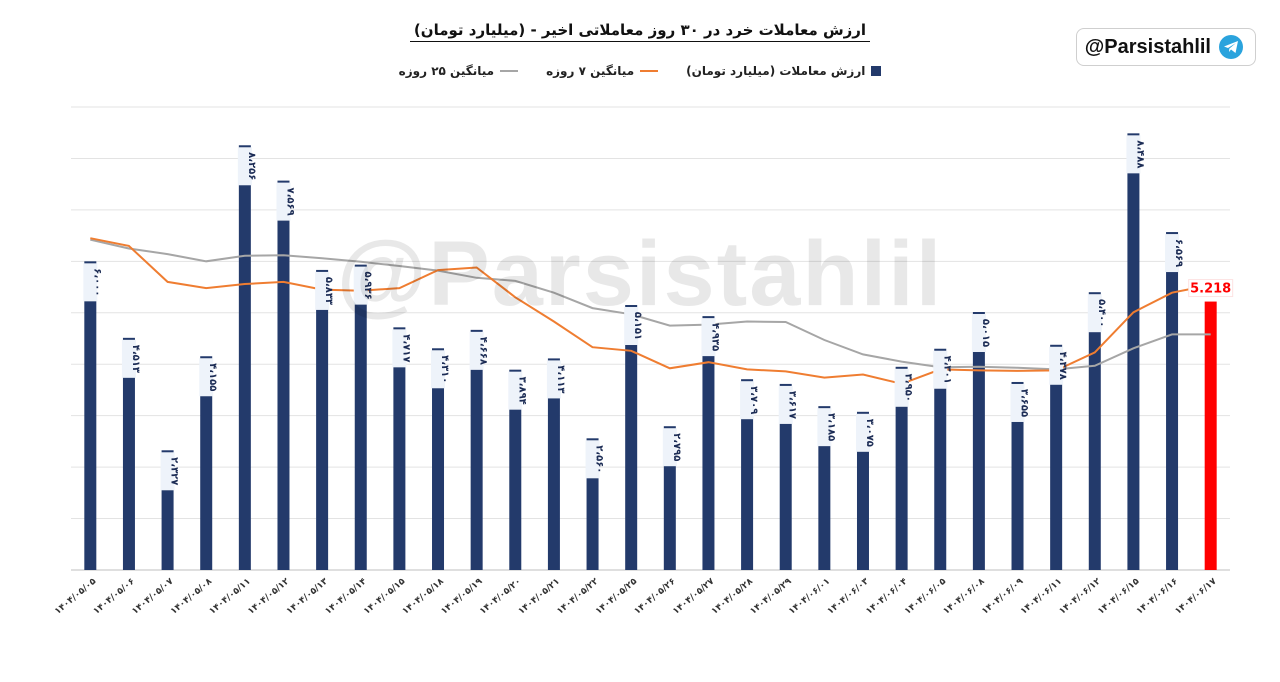 The height and width of the screenshot is (682, 1280). Describe the element at coordinates (830, 427) in the screenshot. I see `data-label: ۳،۱۸۵` at that location.